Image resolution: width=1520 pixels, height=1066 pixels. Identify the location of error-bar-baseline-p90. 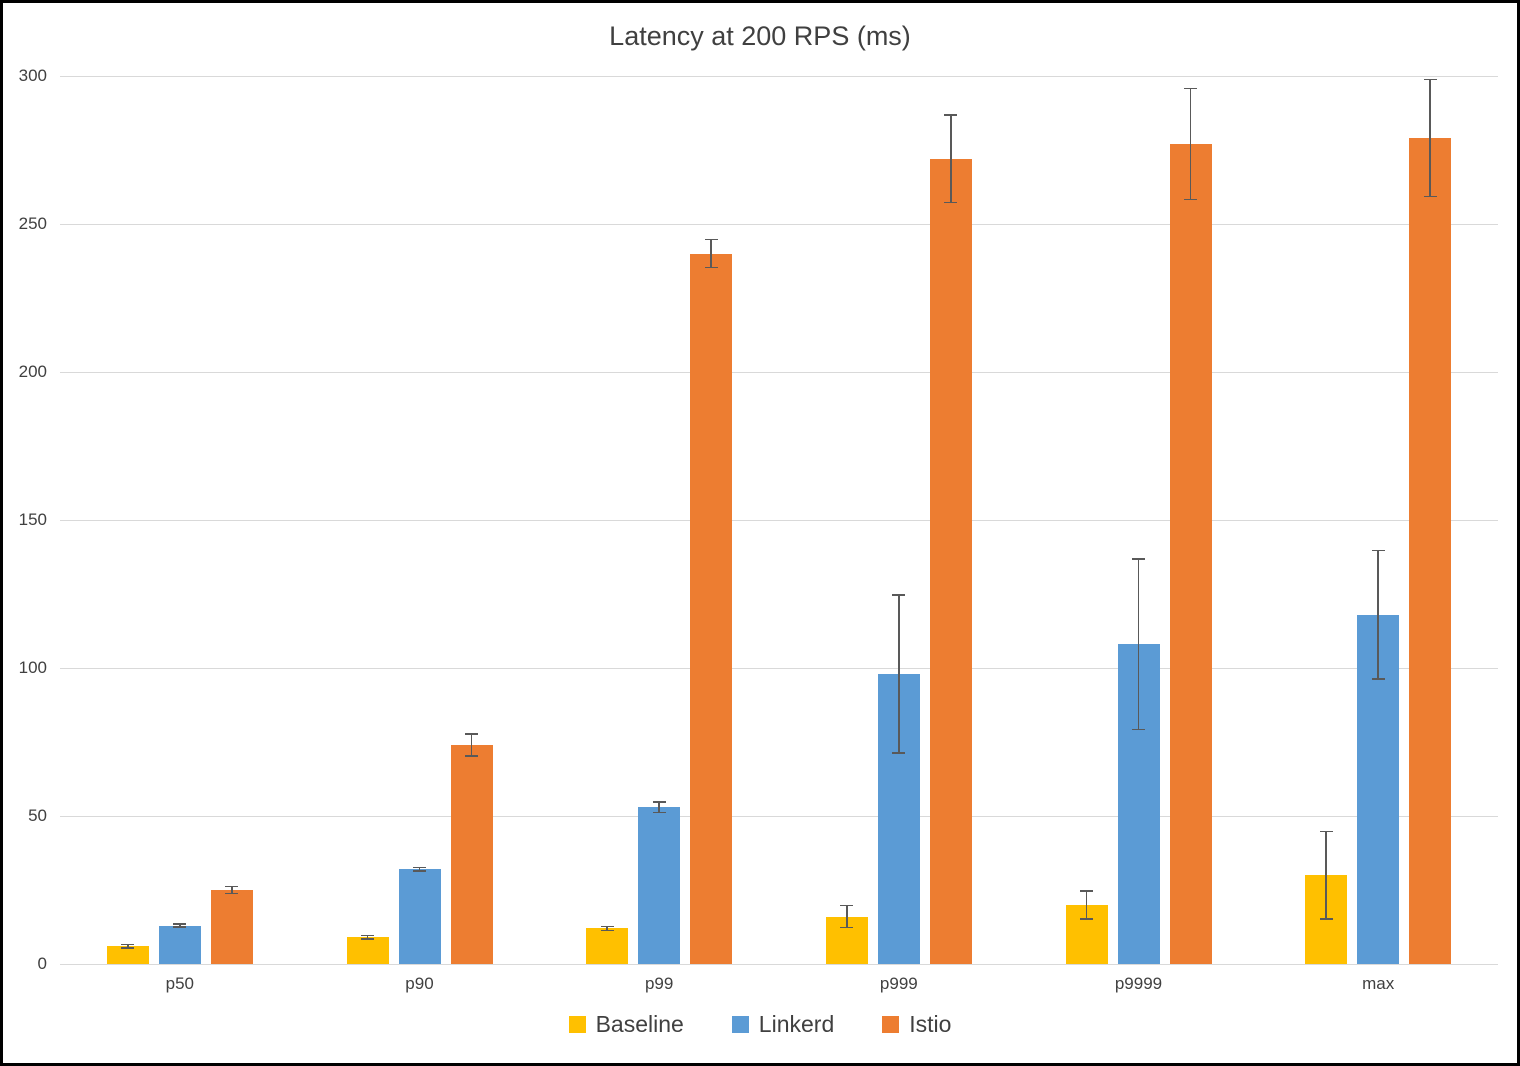
(367, 937).